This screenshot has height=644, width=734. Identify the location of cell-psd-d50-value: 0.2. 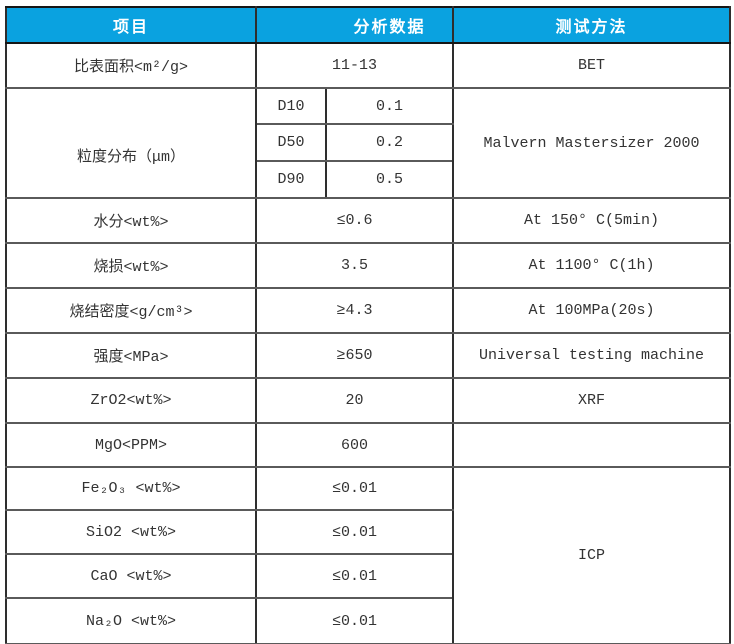
(389, 142).